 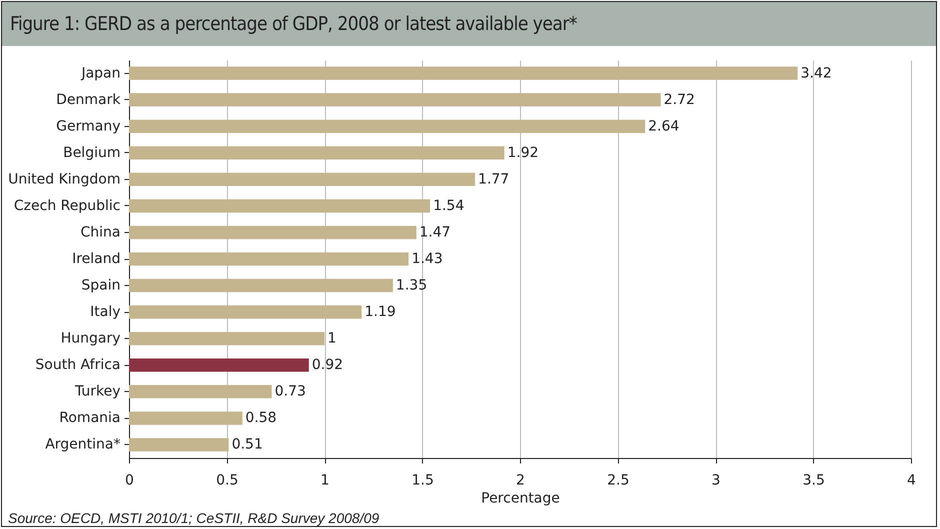 I want to click on data-label: 1.47, so click(x=435, y=232).